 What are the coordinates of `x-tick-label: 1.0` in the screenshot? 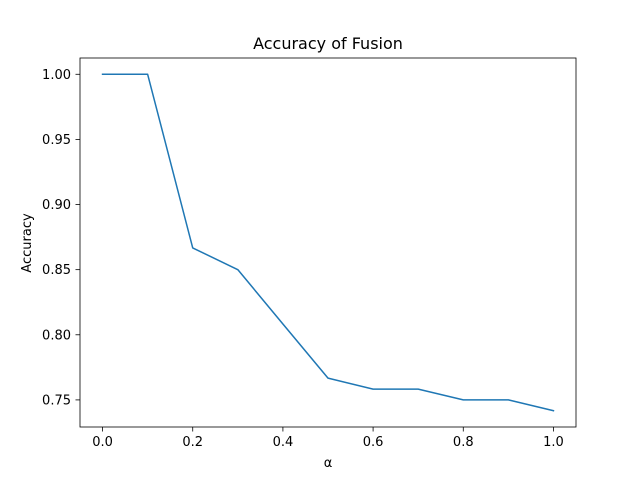 It's located at (553, 442).